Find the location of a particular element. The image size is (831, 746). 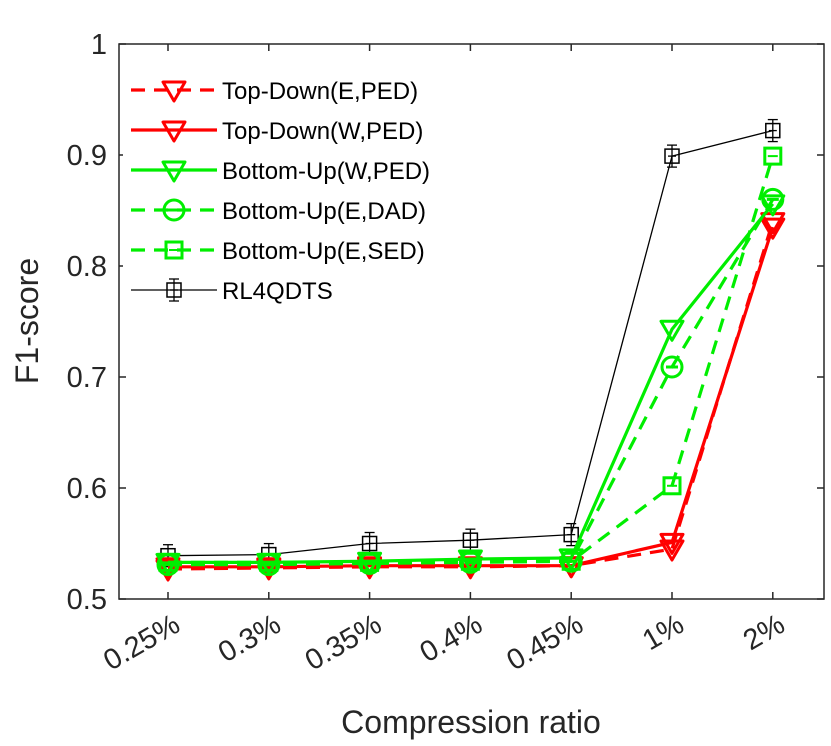

x-tick-label: 2% is located at coordinates (764, 632).